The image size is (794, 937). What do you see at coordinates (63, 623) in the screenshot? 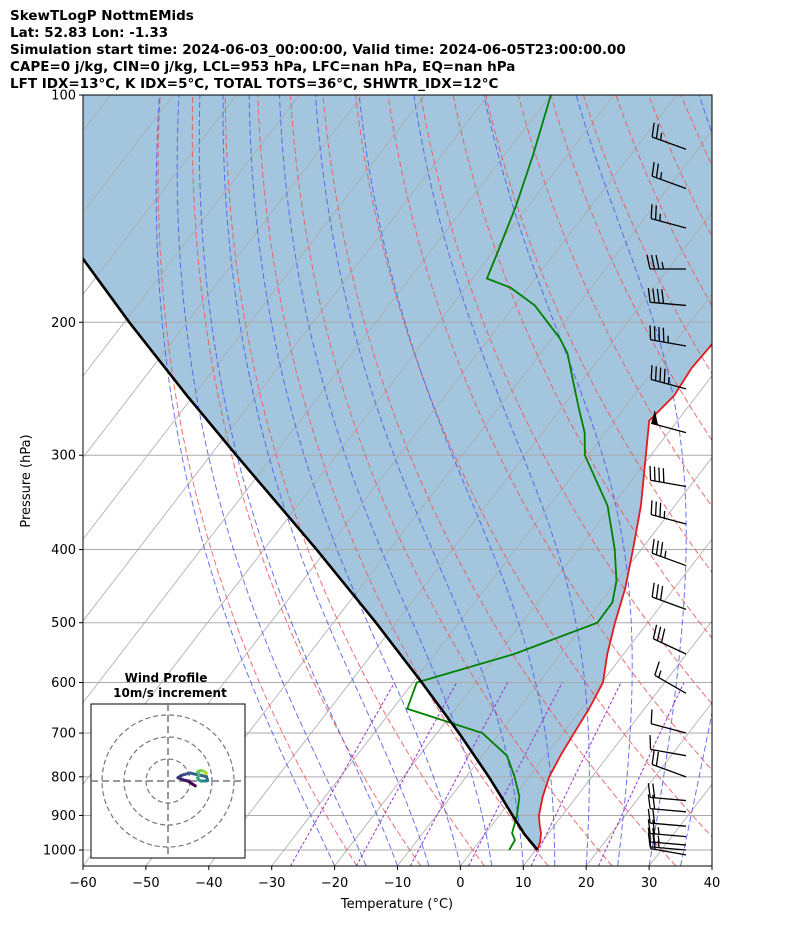
I see `y-tick-label: 500` at bounding box center [63, 623].